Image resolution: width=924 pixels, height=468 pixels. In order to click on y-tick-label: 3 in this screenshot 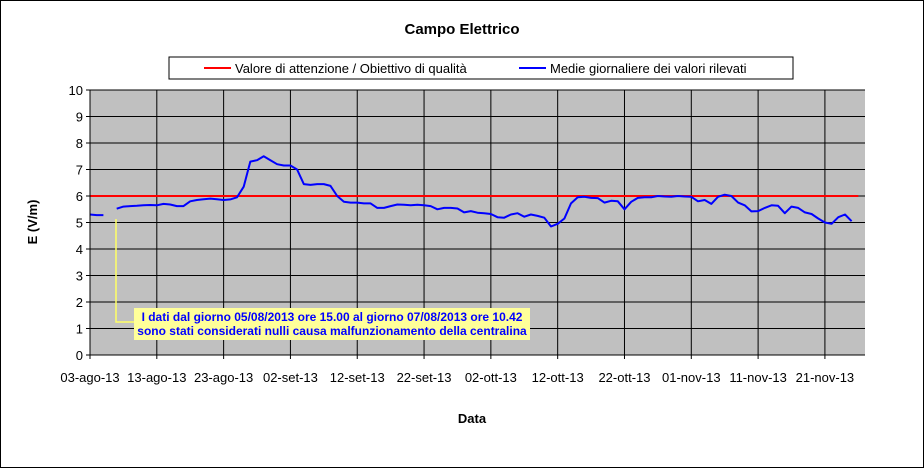, I will do `click(79, 276)`.